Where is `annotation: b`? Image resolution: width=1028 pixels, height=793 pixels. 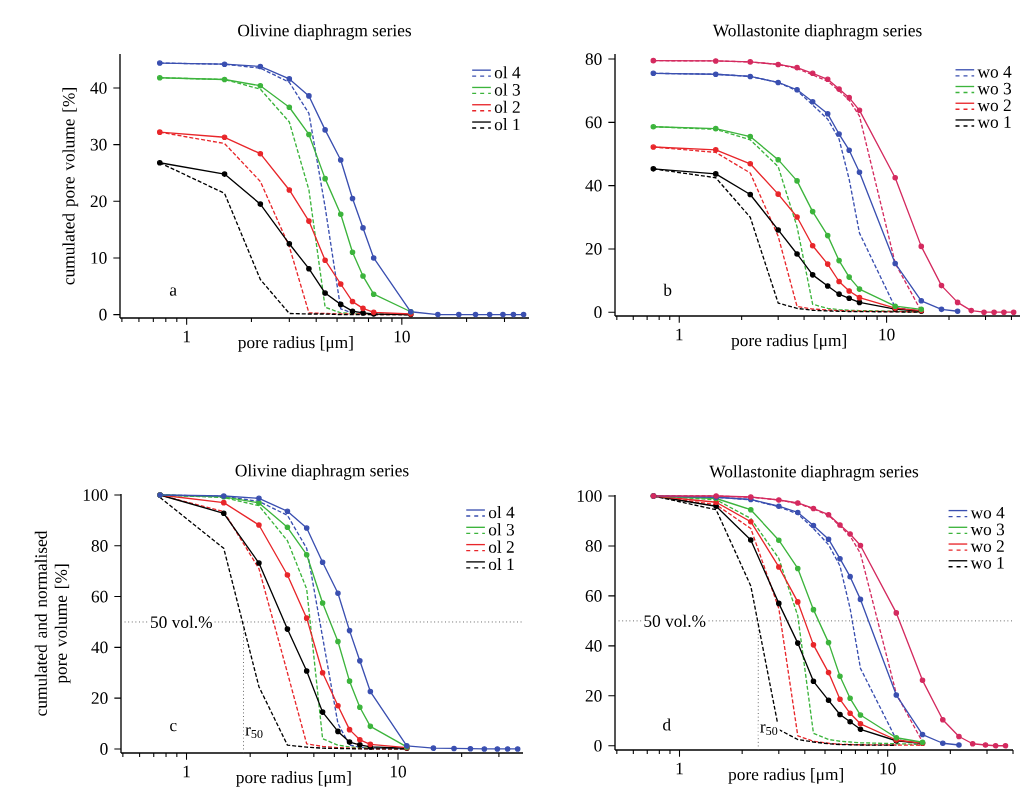 annotation: b is located at coordinates (667, 289).